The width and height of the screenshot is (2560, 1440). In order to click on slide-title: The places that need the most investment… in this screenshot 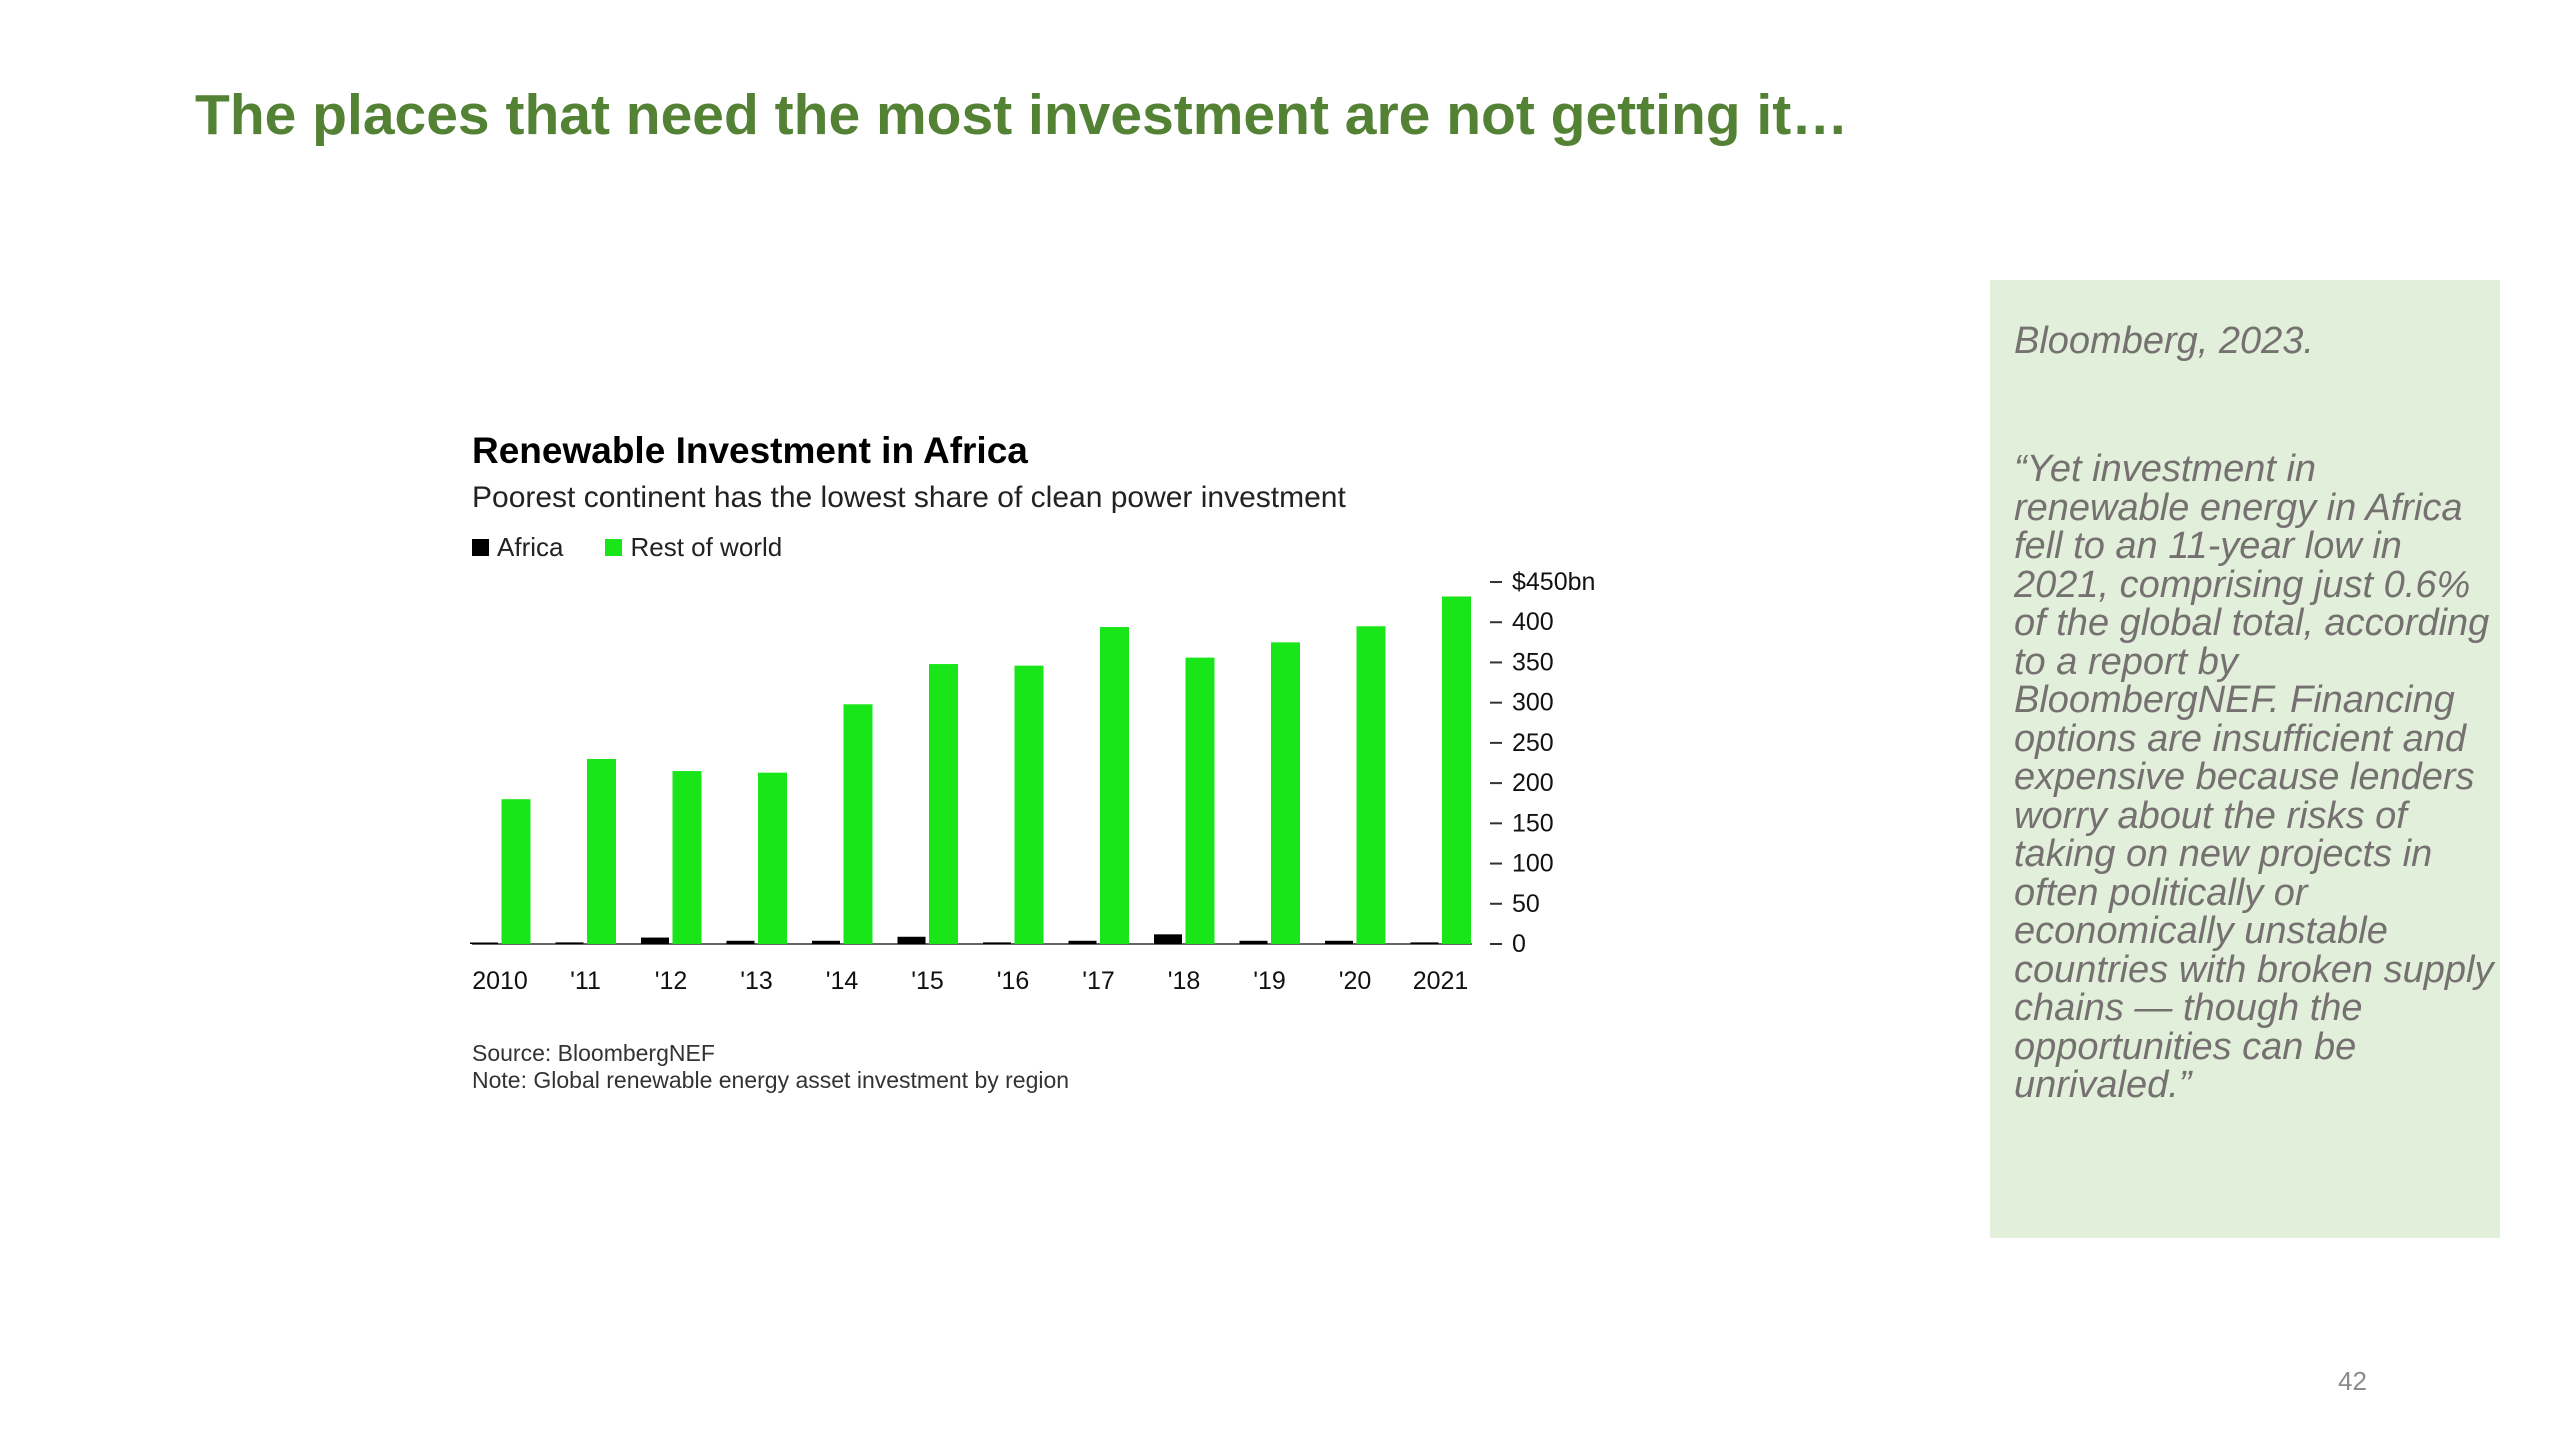, I will do `click(1022, 115)`.